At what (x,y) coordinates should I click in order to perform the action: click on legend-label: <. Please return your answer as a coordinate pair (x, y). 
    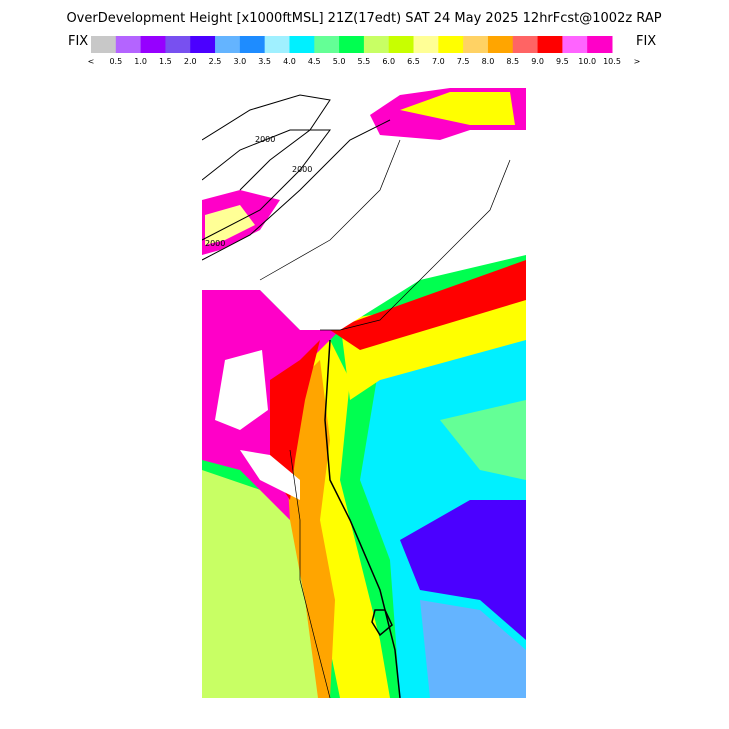
    Looking at the image, I should click on (91, 61).